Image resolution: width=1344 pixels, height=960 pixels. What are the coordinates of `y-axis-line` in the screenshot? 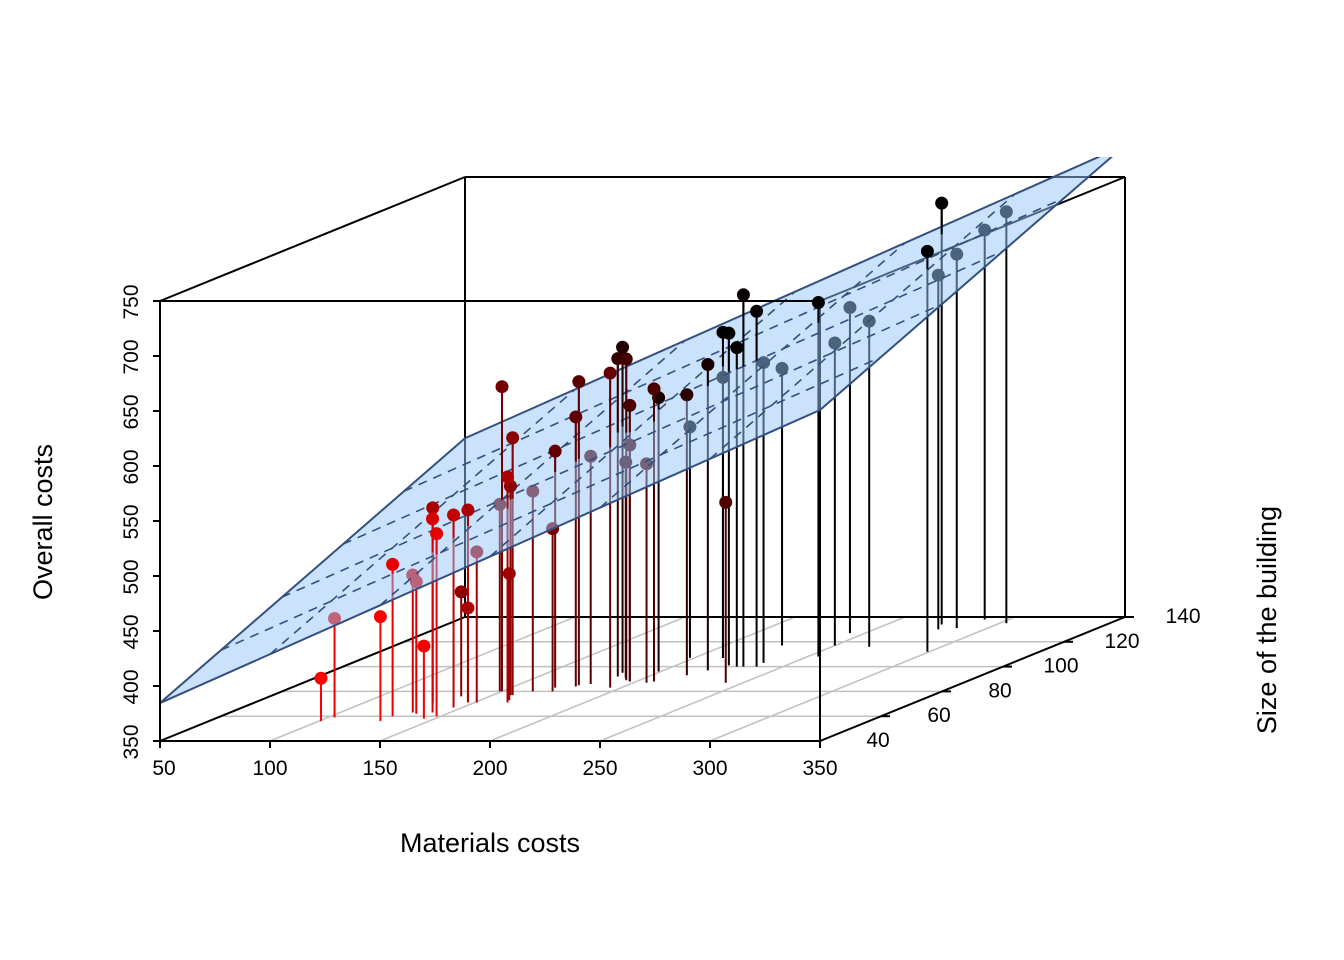 It's located at (972, 679).